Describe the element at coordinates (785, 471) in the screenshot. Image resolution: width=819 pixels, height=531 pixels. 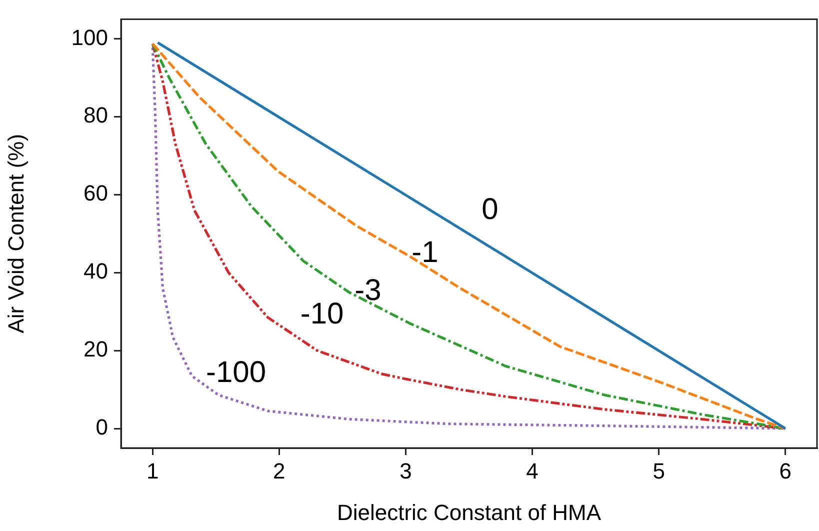
I see `x-tick-label: 6` at that location.